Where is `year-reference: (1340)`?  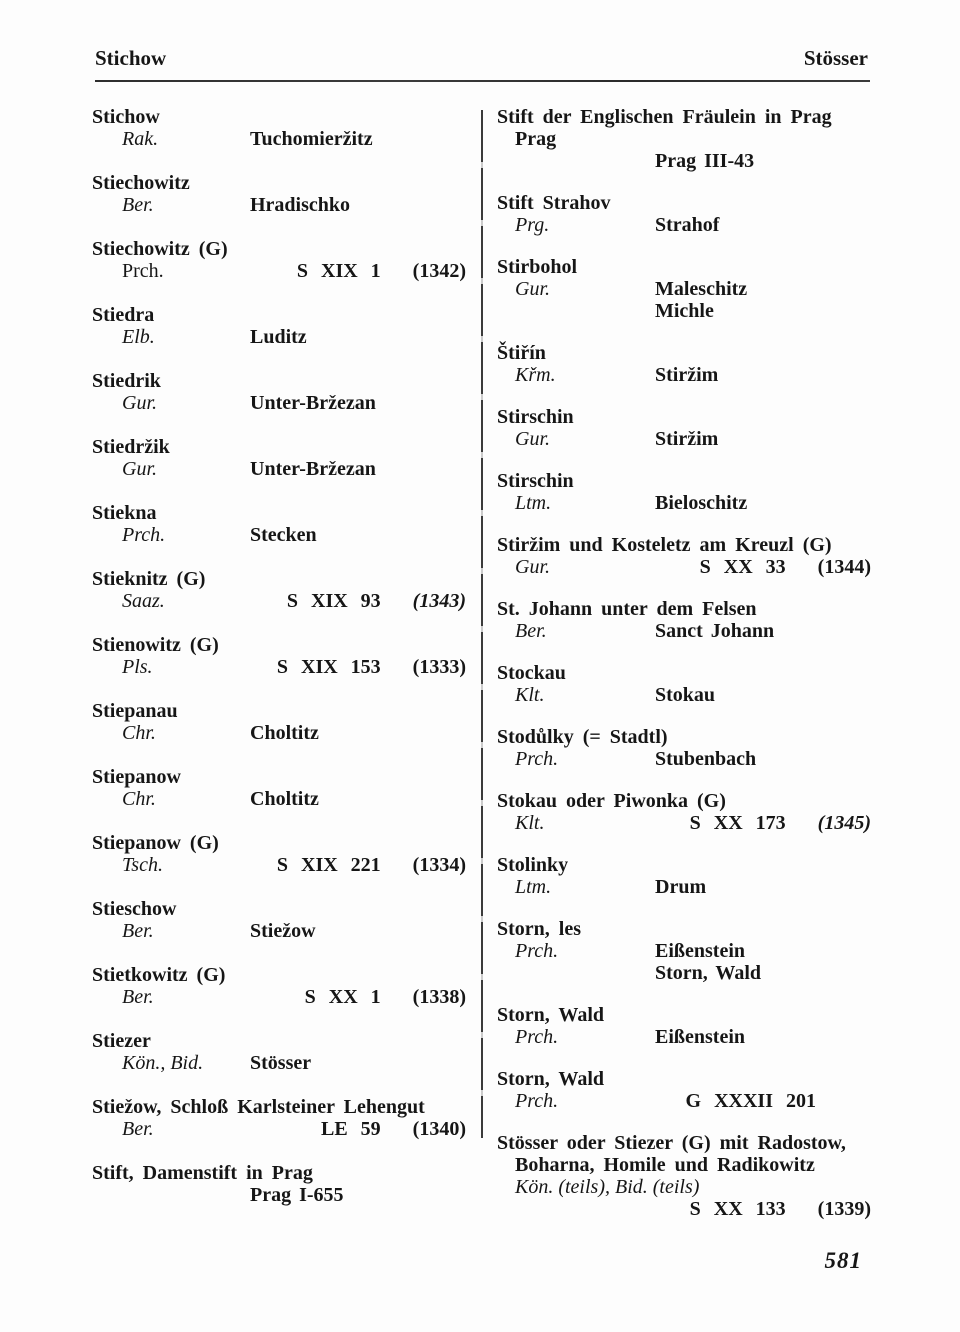
year-reference: (1340) is located at coordinates (439, 1129).